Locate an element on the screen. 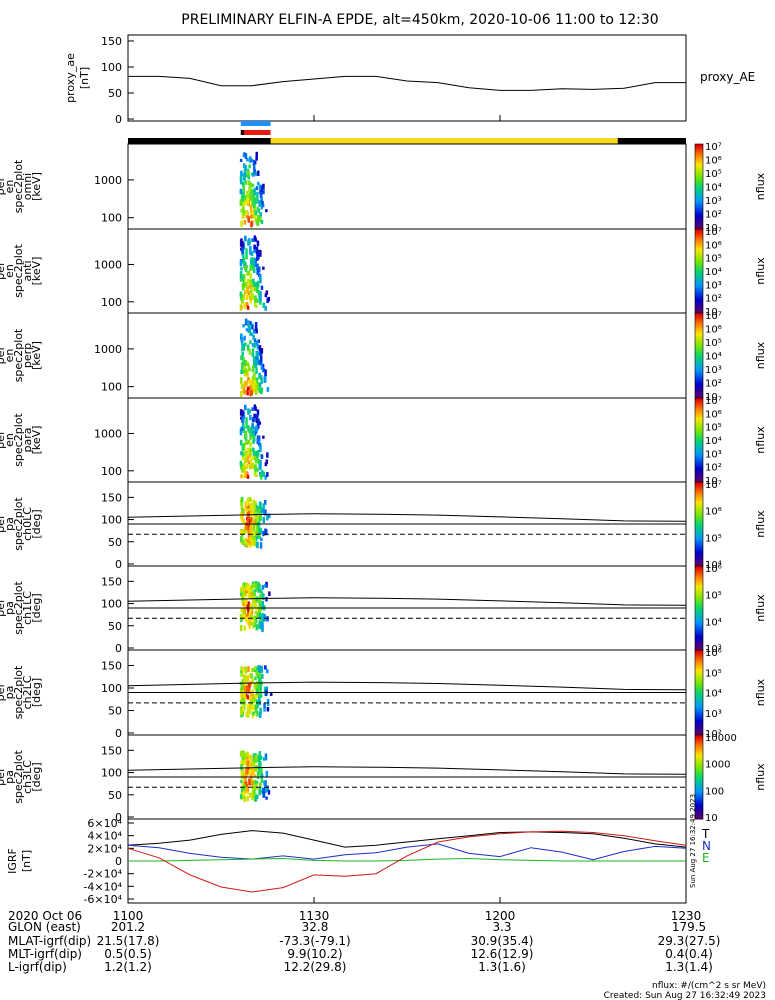 This screenshot has height=1000, width=775. anti-colorbar-tick-2: 10³ is located at coordinates (713, 285).